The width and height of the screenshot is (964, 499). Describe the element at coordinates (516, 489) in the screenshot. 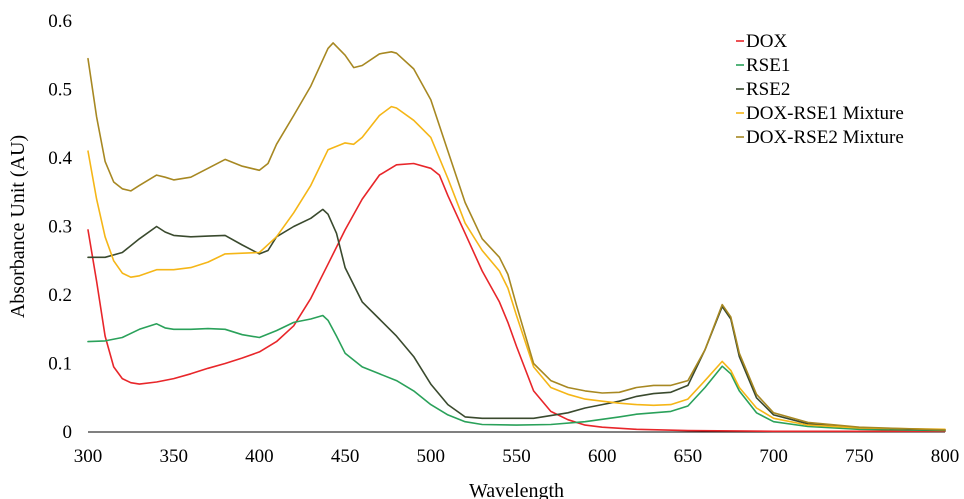

I see `x-axis-title: Wavelength` at that location.